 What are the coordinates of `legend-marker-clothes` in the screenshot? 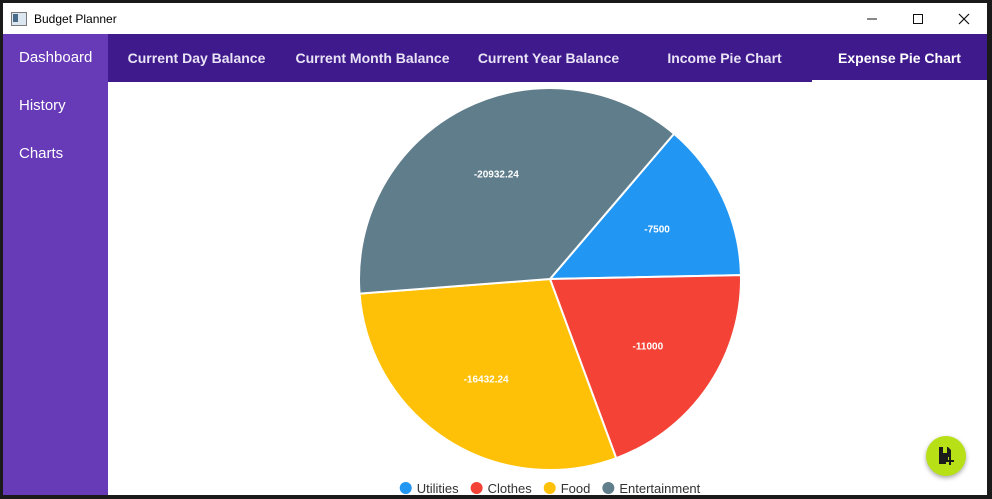 It's located at (476, 488).